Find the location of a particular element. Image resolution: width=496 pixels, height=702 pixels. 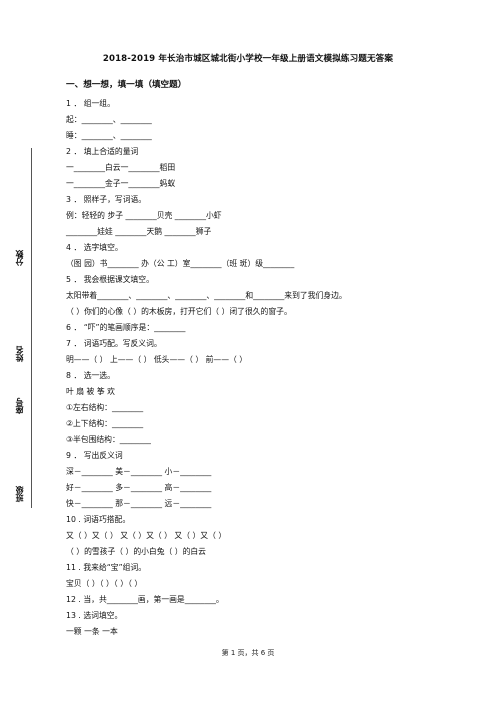

question-line: 2 ． 填上合适的量词 is located at coordinates (102, 151).